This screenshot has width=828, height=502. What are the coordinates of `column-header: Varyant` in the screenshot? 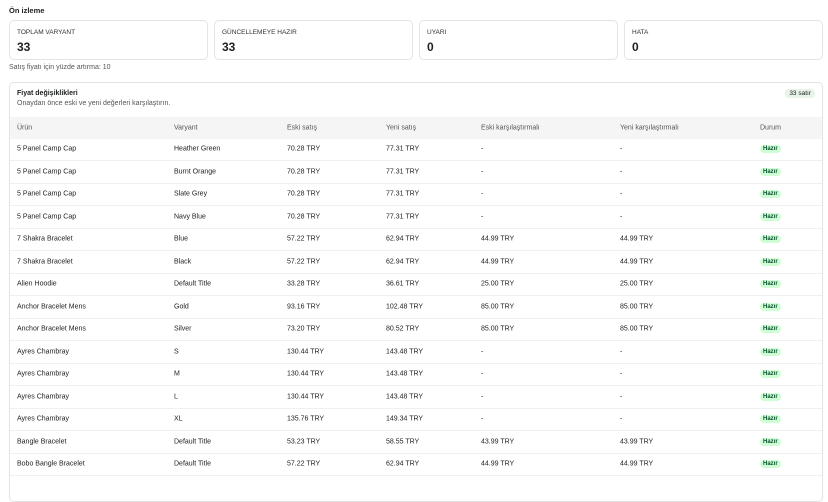 It's located at (186, 128).